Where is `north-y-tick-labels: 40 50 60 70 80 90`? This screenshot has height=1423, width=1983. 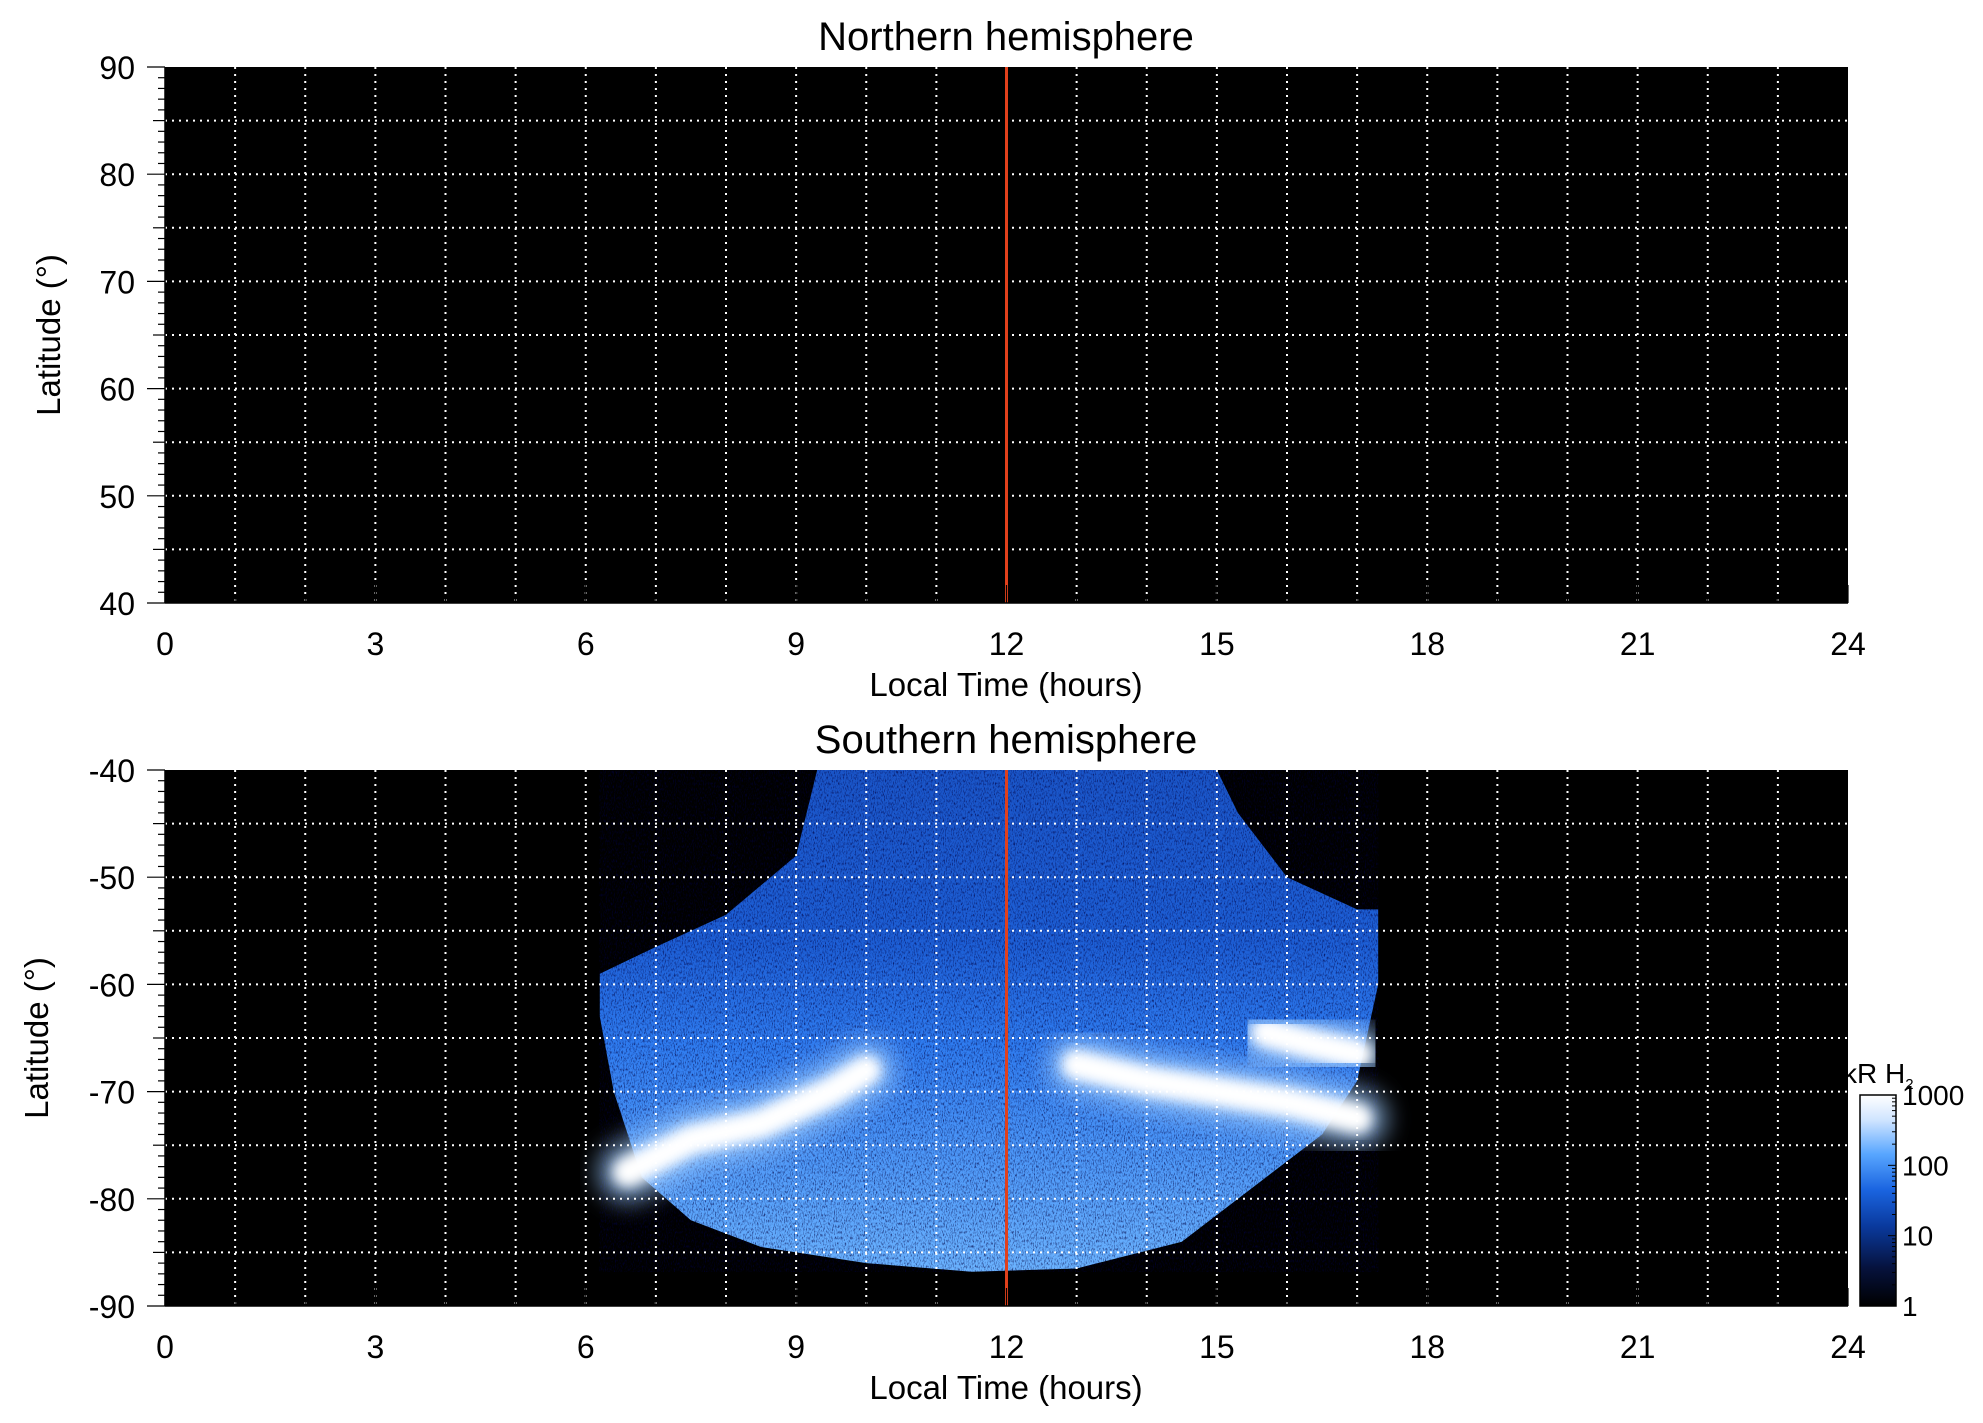 north-y-tick-labels: 40 50 60 70 80 90 is located at coordinates (117, 336).